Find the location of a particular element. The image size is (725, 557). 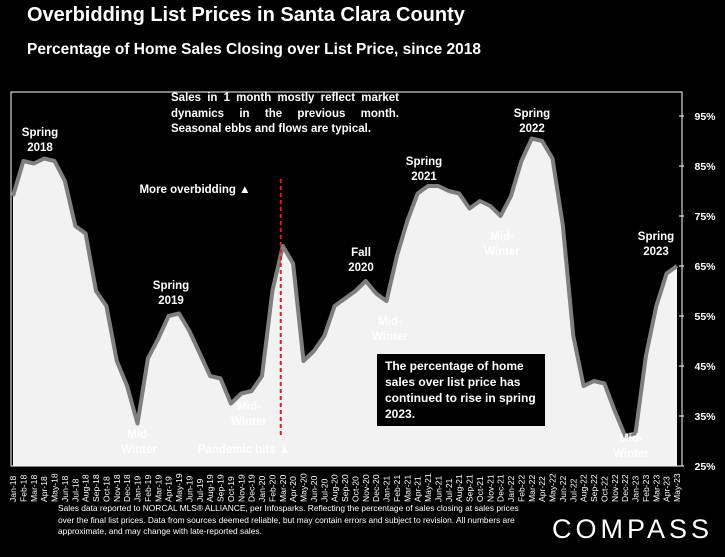

x-tick-label: Apr-19 is located at coordinates (169, 489).